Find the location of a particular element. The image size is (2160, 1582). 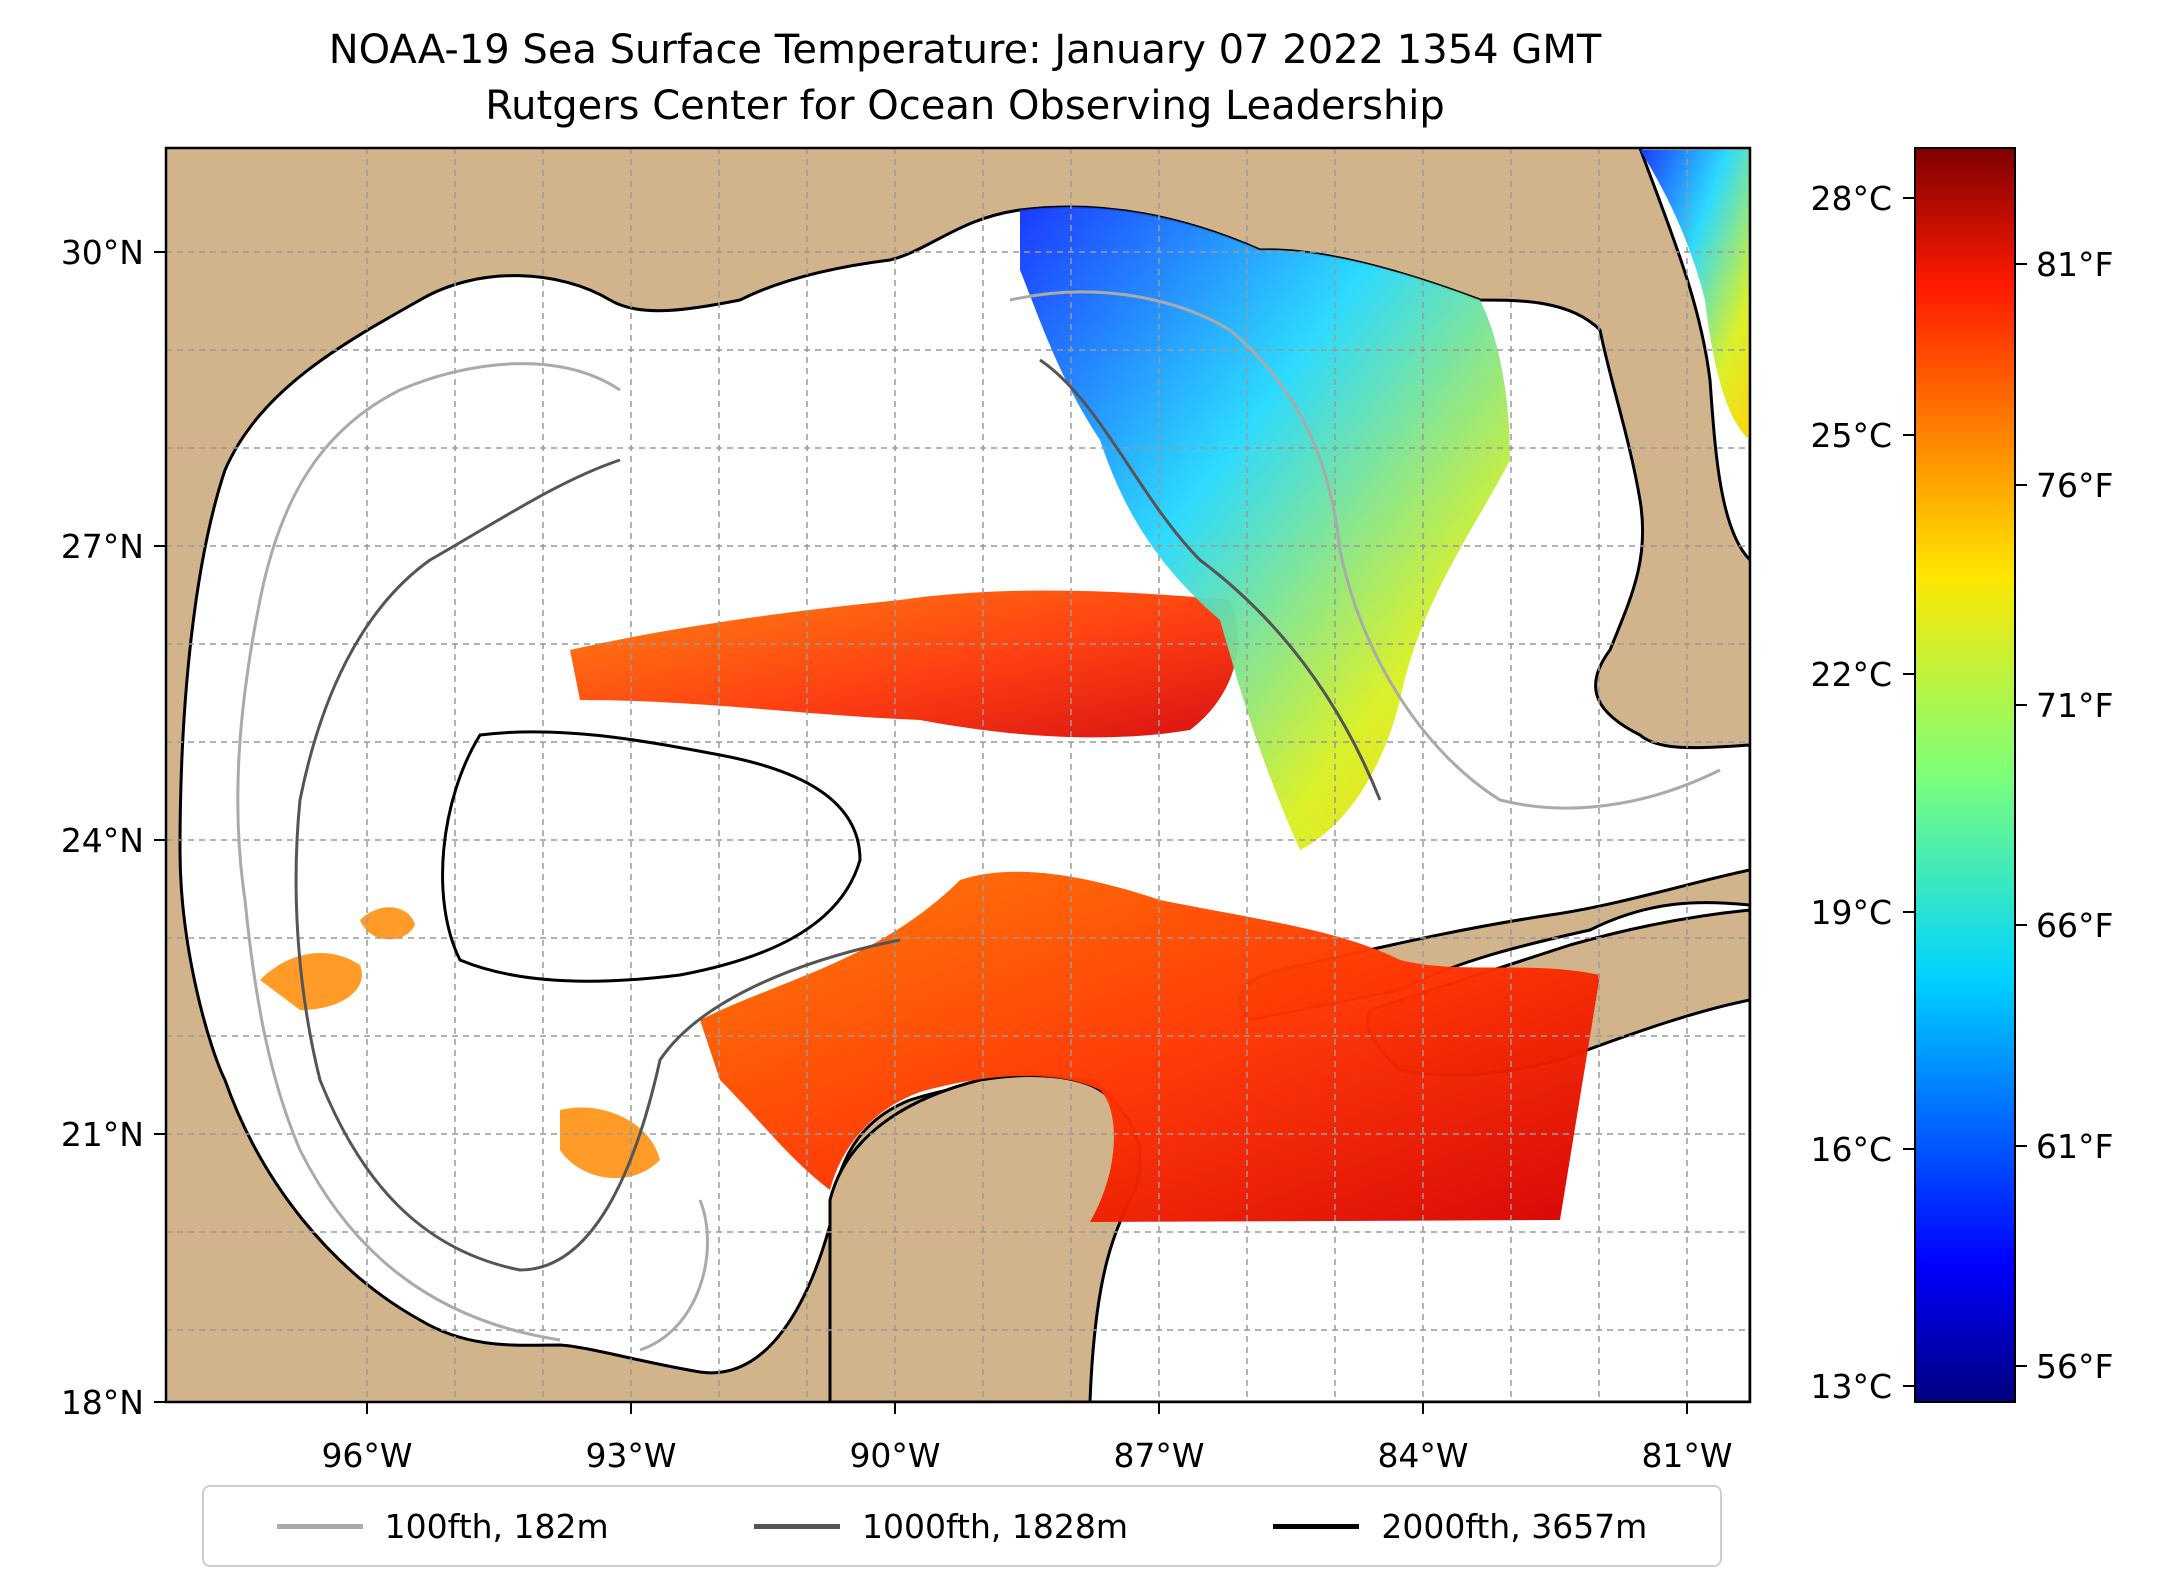

lon-tick-87w: 87°W is located at coordinates (1158, 1455).